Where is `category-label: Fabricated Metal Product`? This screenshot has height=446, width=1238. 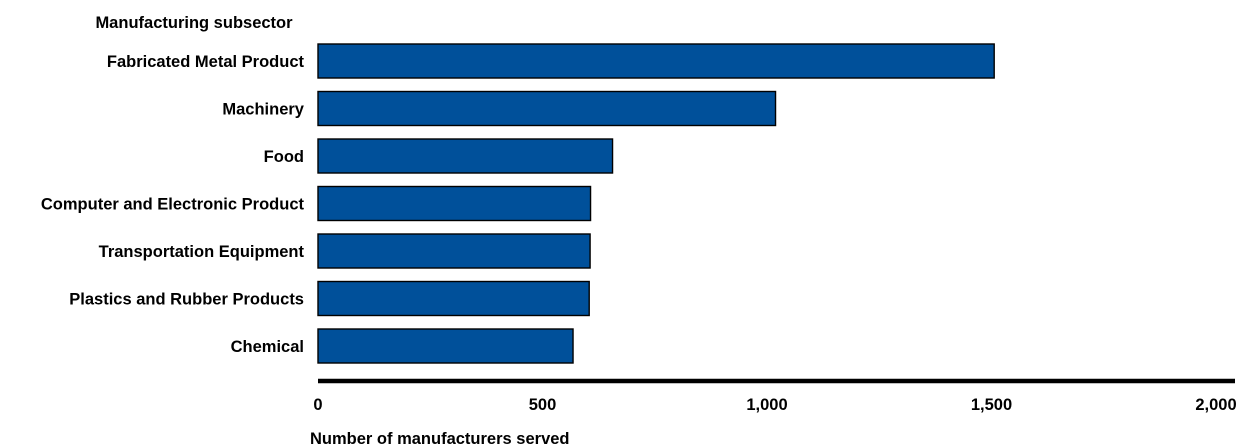 category-label: Fabricated Metal Product is located at coordinates (206, 62).